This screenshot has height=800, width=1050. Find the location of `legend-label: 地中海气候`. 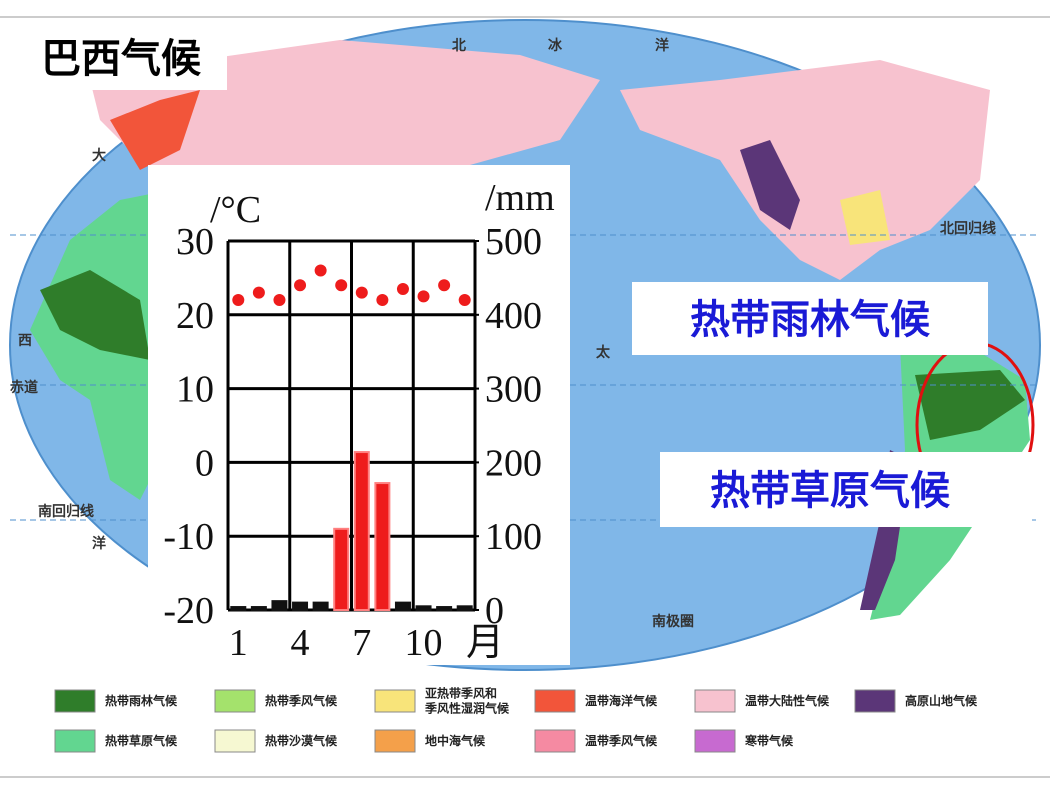

legend-label: 地中海气候 is located at coordinates (455, 740).